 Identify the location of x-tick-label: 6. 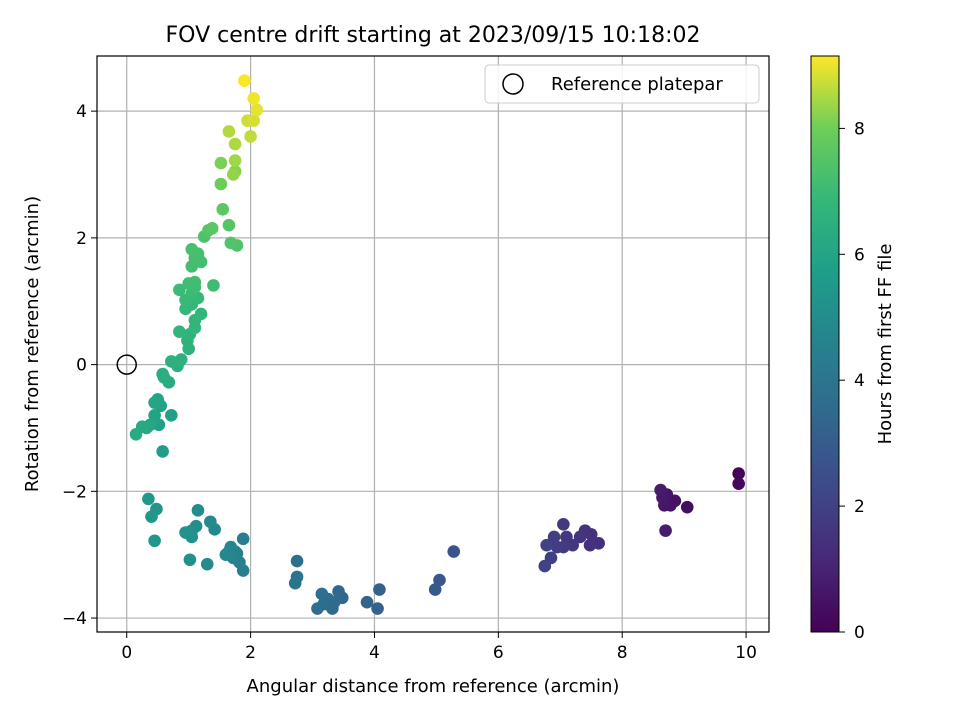
(498, 653).